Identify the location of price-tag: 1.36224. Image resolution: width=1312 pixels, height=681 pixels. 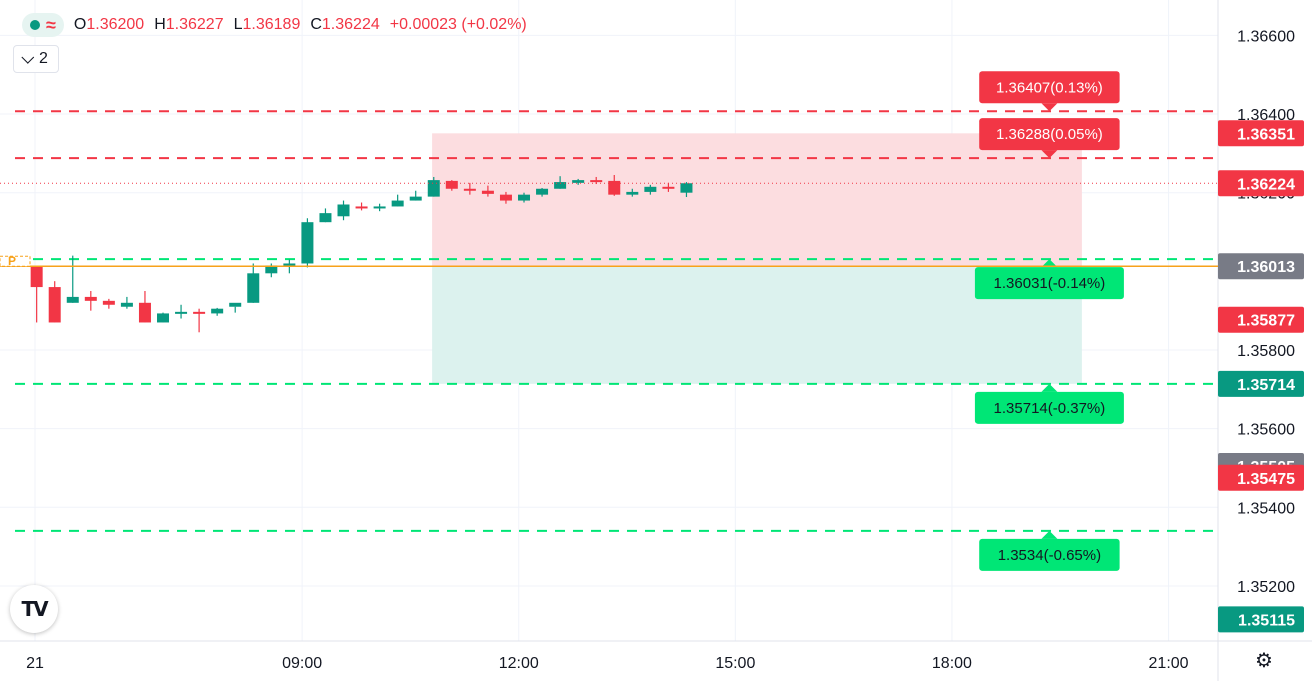
(1266, 184).